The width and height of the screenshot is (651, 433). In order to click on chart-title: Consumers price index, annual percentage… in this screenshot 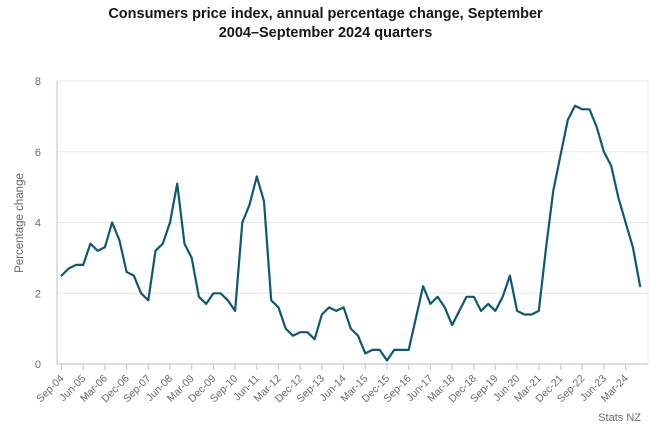, I will do `click(325, 24)`.